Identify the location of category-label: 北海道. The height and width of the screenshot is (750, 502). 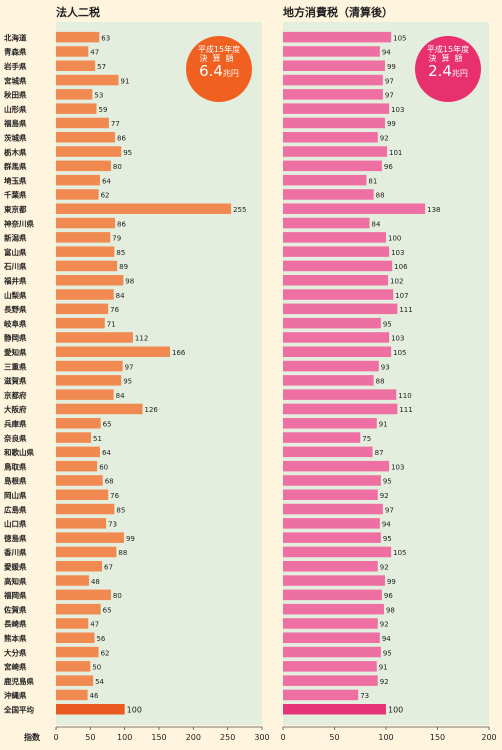
(15, 37).